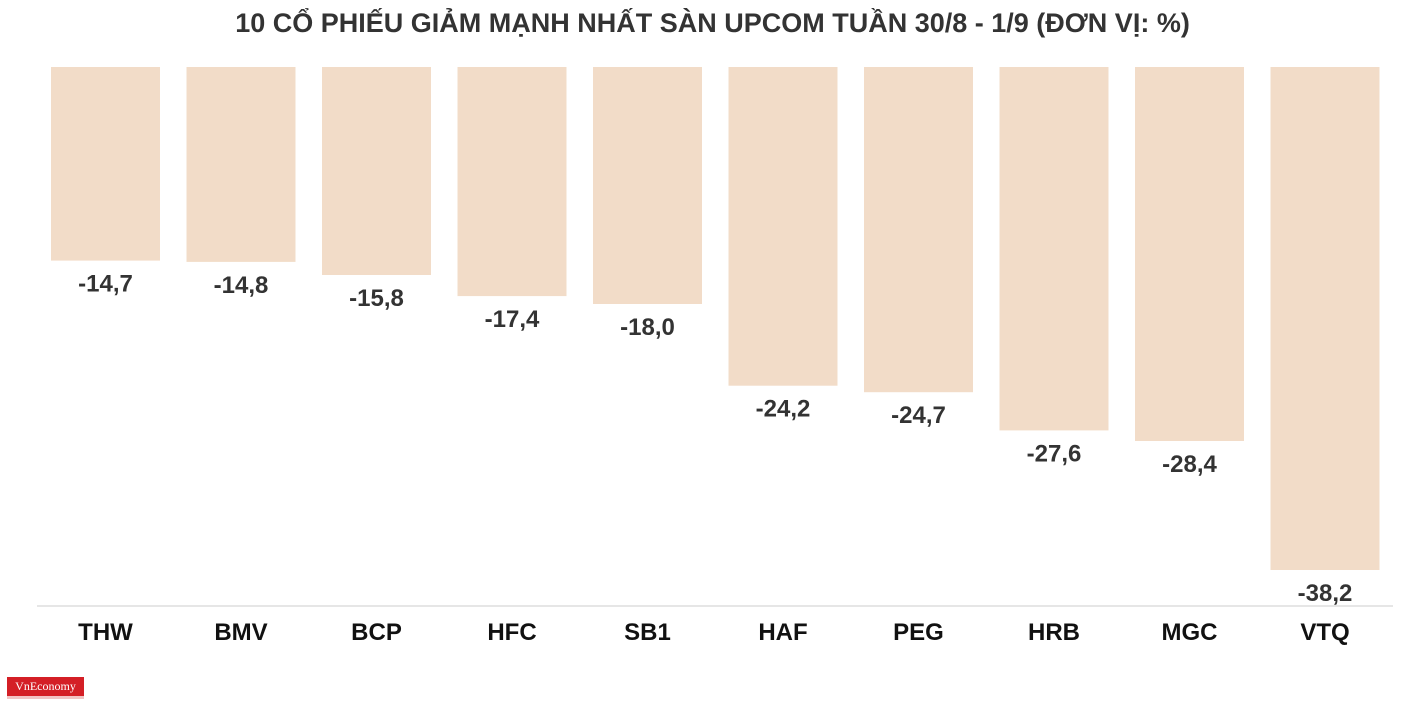  I want to click on x-tick-label-sb1: SB1, so click(647, 632).